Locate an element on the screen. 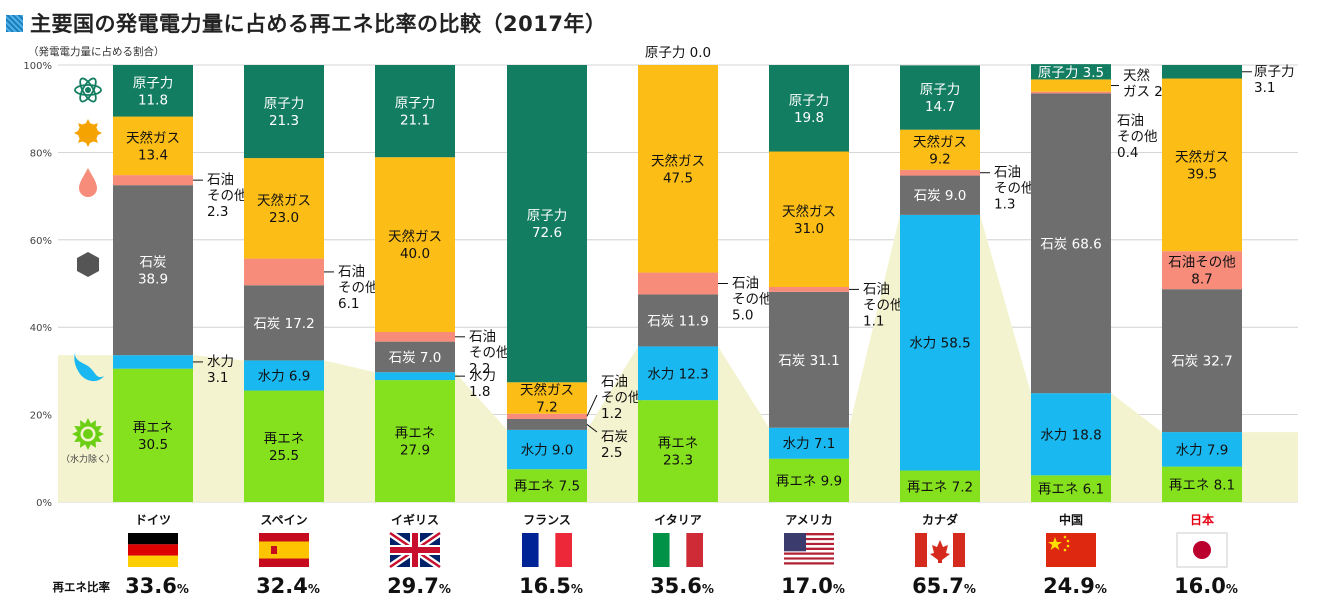  data-label-gas: 40.0 is located at coordinates (415, 254).